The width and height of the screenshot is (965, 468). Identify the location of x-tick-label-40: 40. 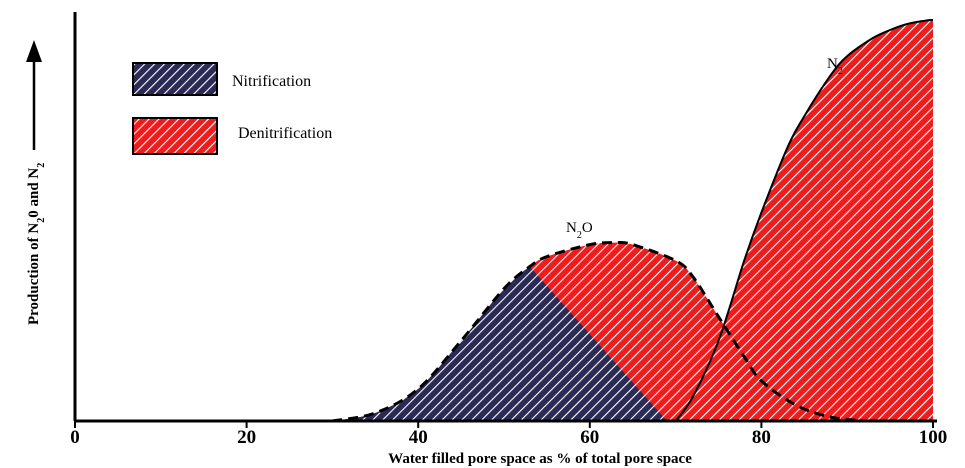
(418, 437).